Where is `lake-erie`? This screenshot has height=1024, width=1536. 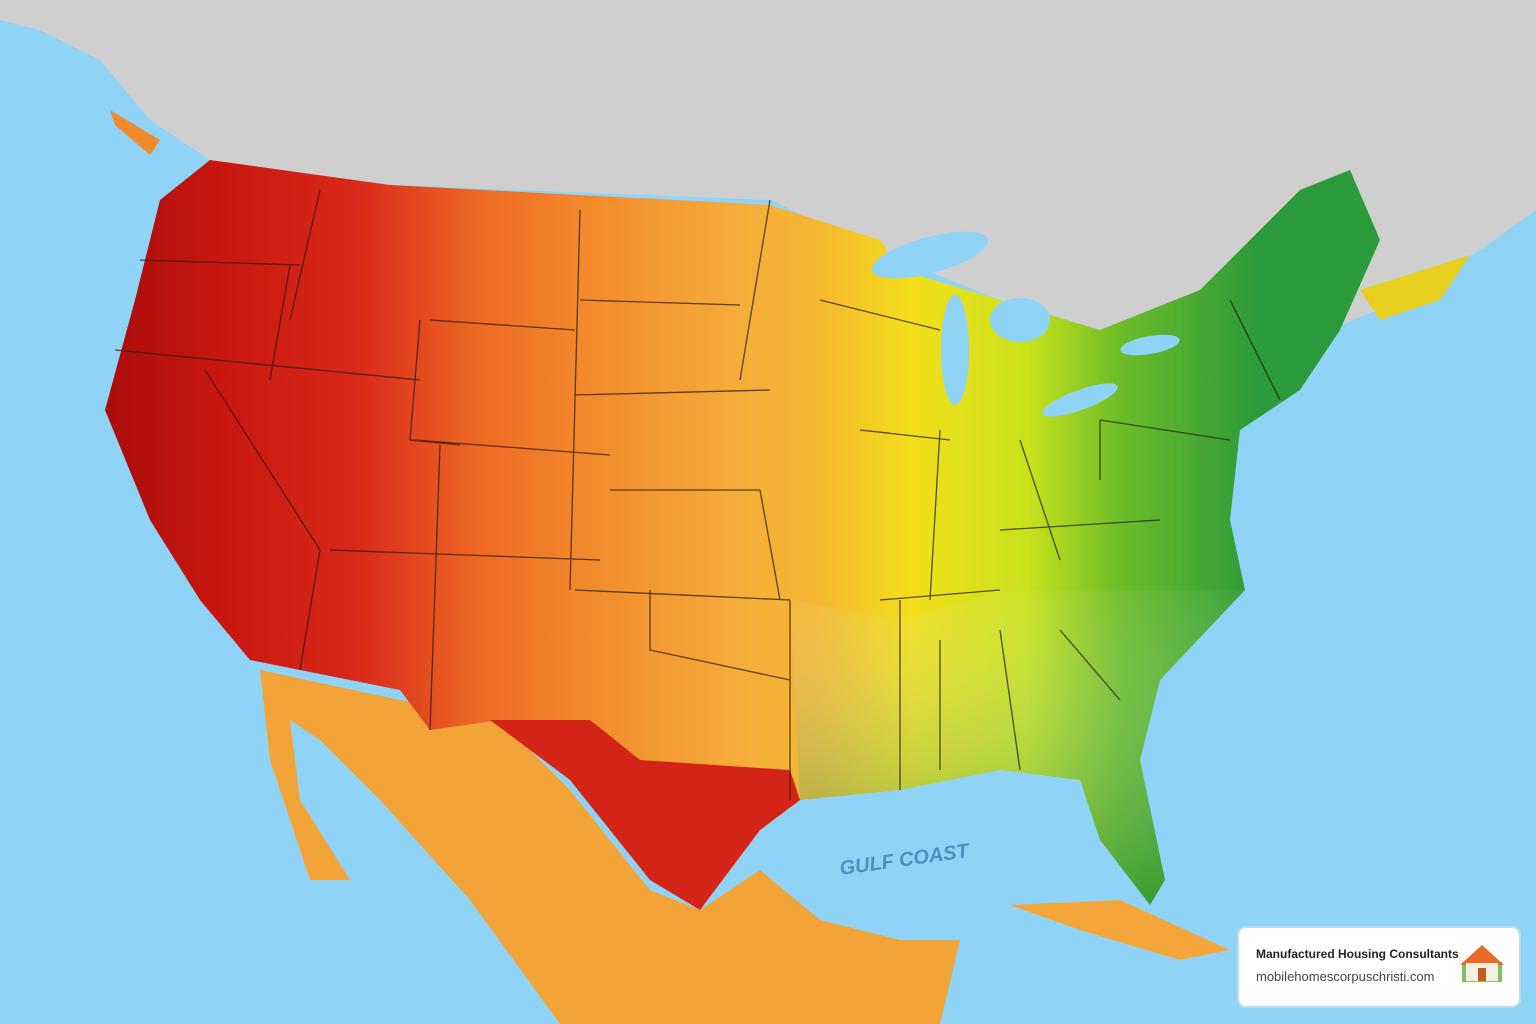 lake-erie is located at coordinates (1080, 400).